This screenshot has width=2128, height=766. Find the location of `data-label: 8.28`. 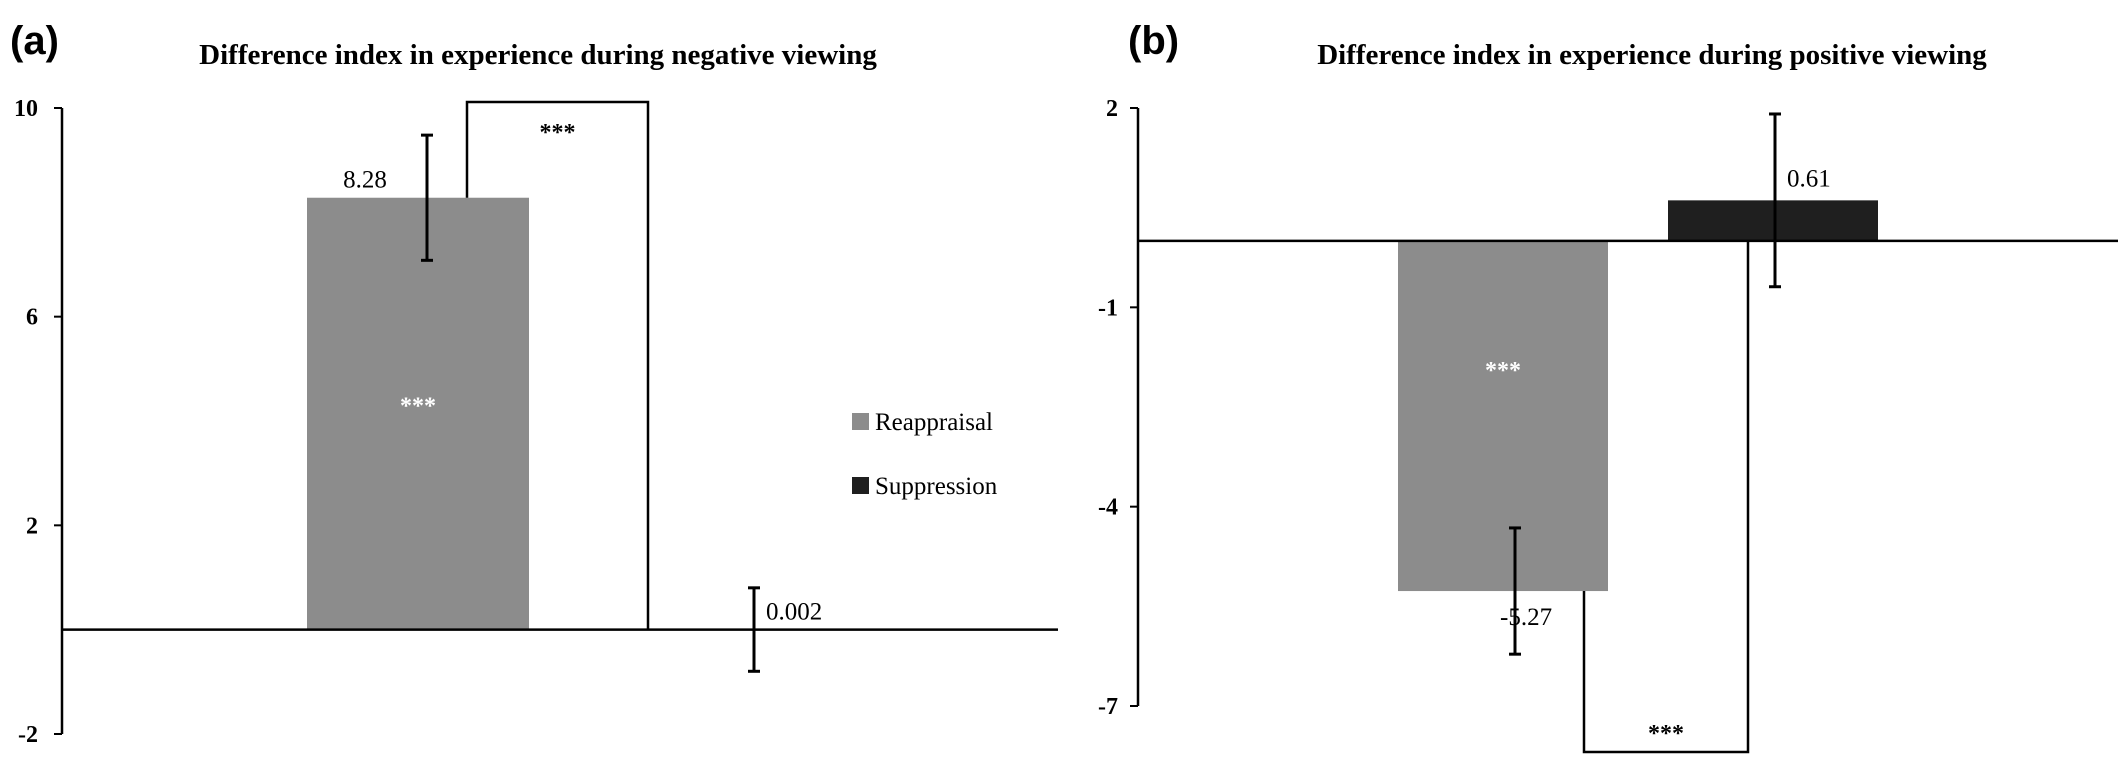

data-label: 8.28 is located at coordinates (365, 180).